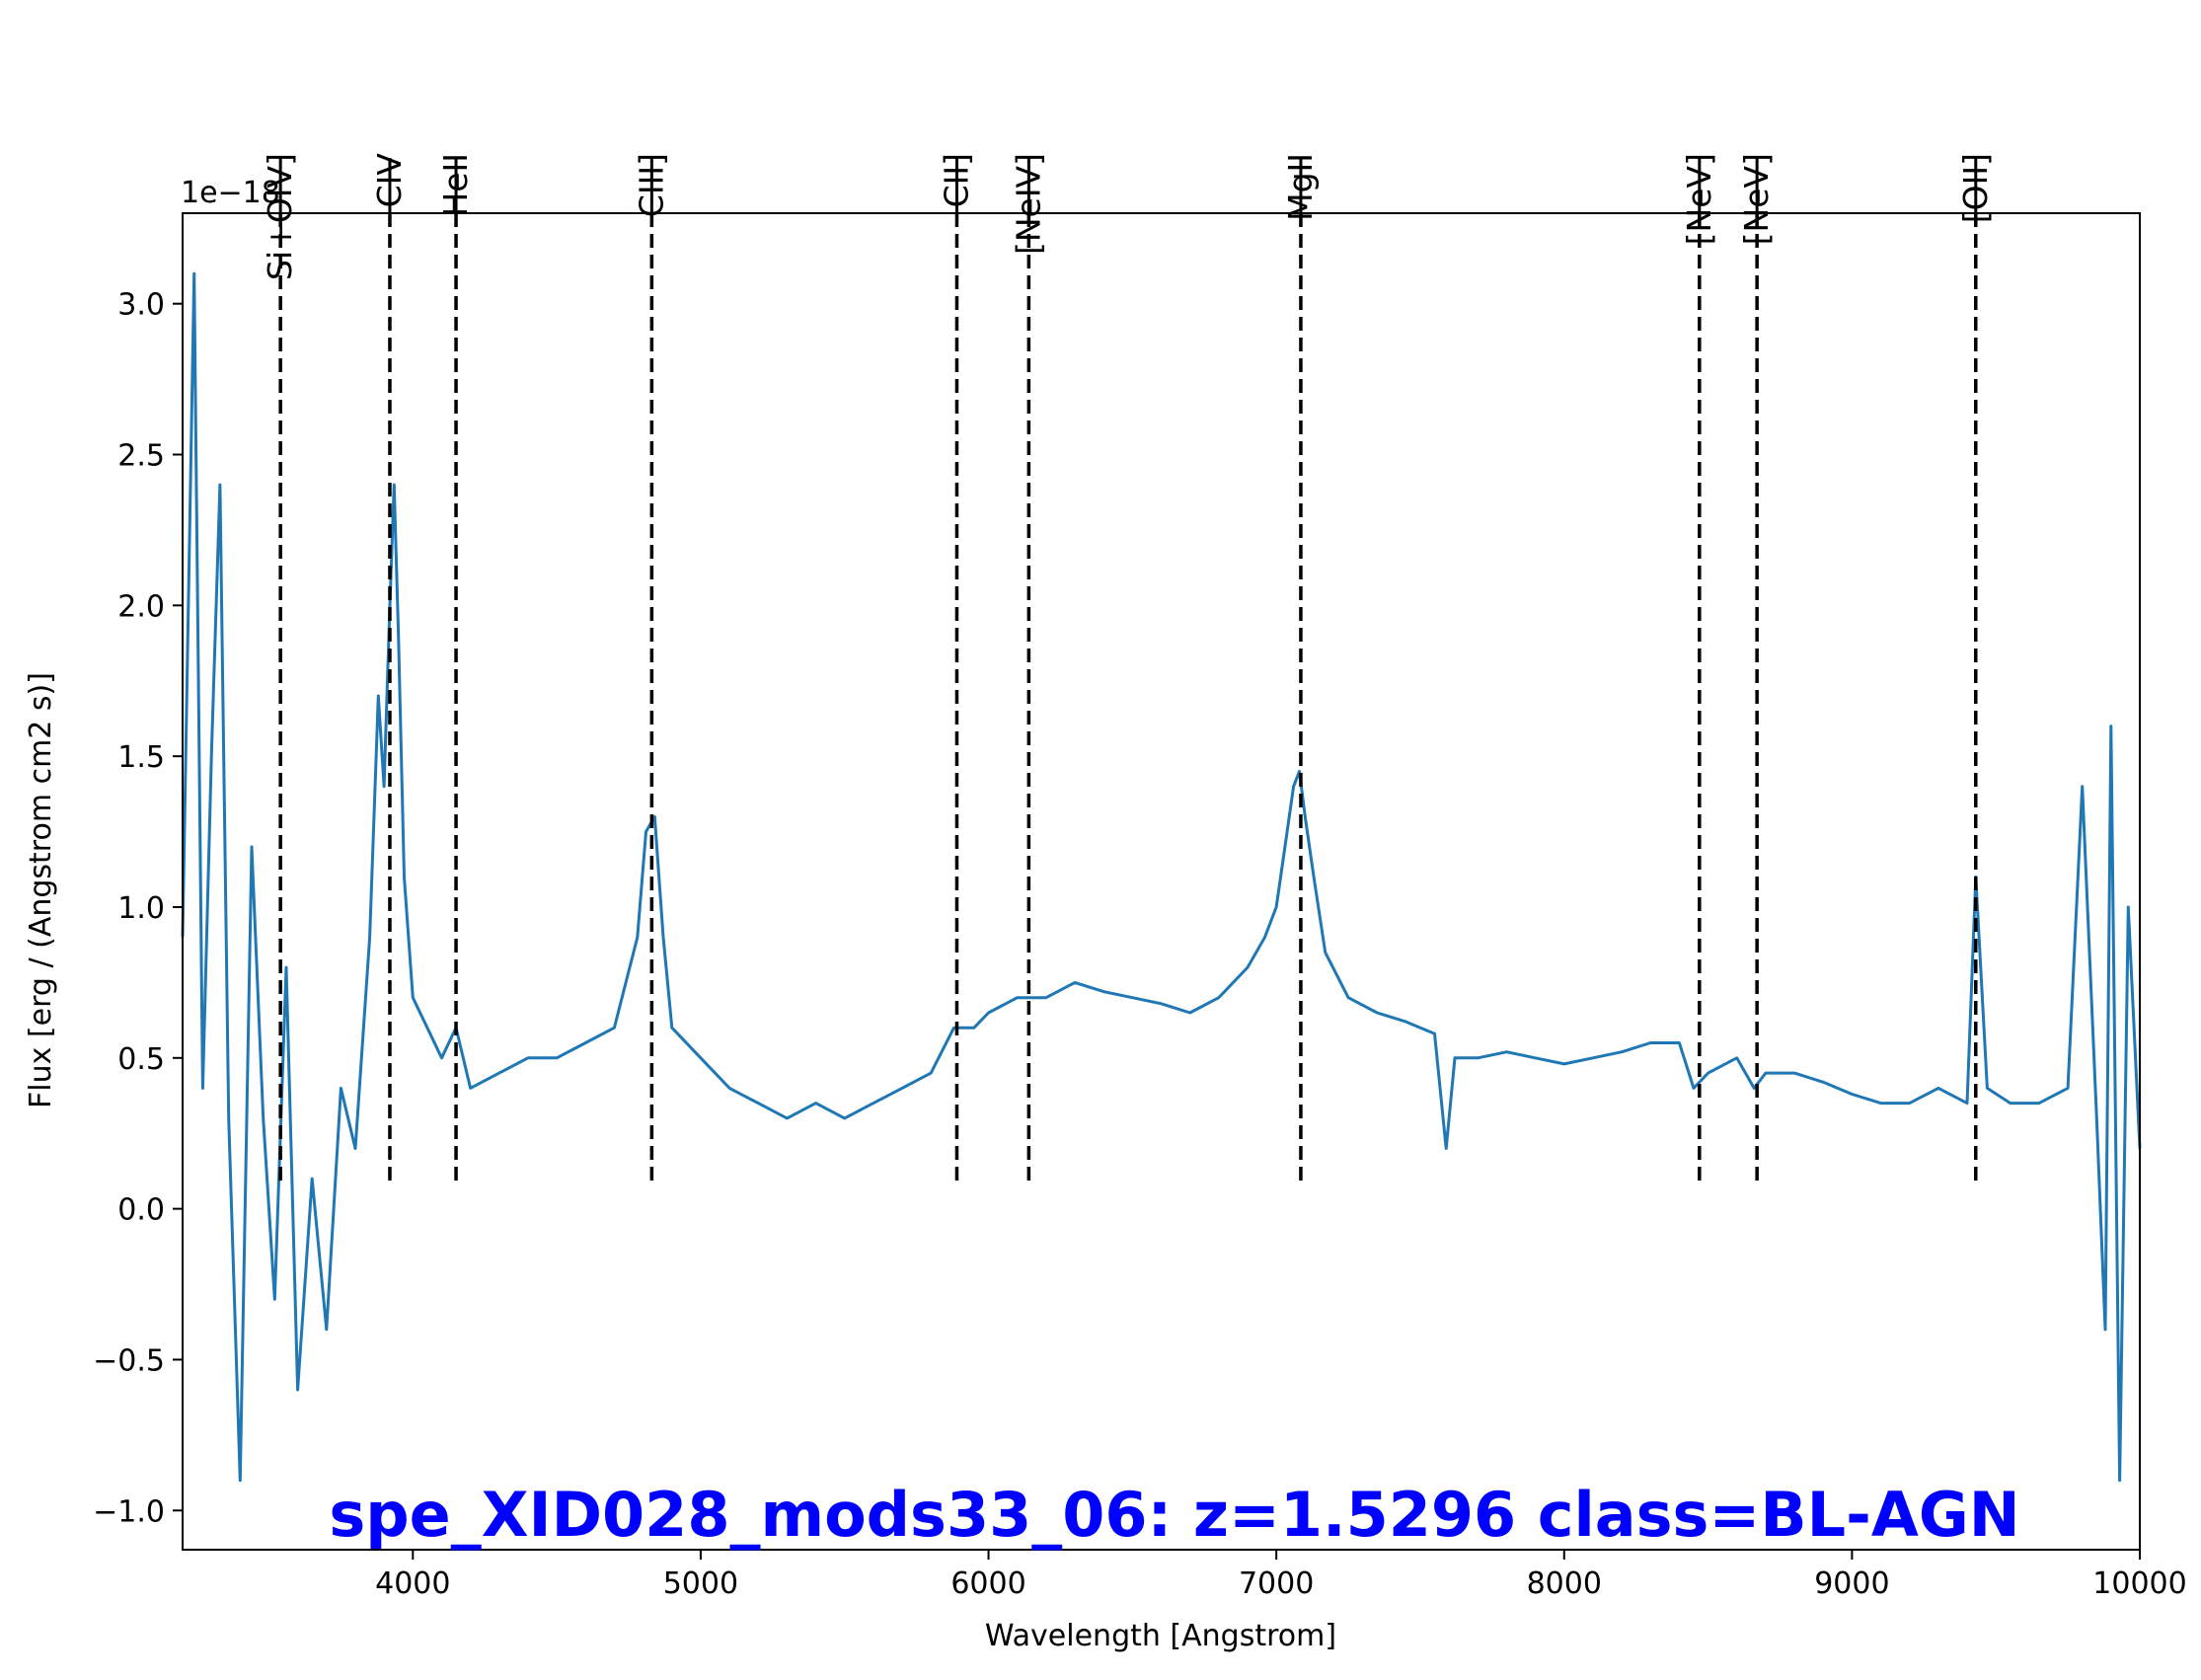  I want to click on y-tick-label: 1.0, so click(141, 908).